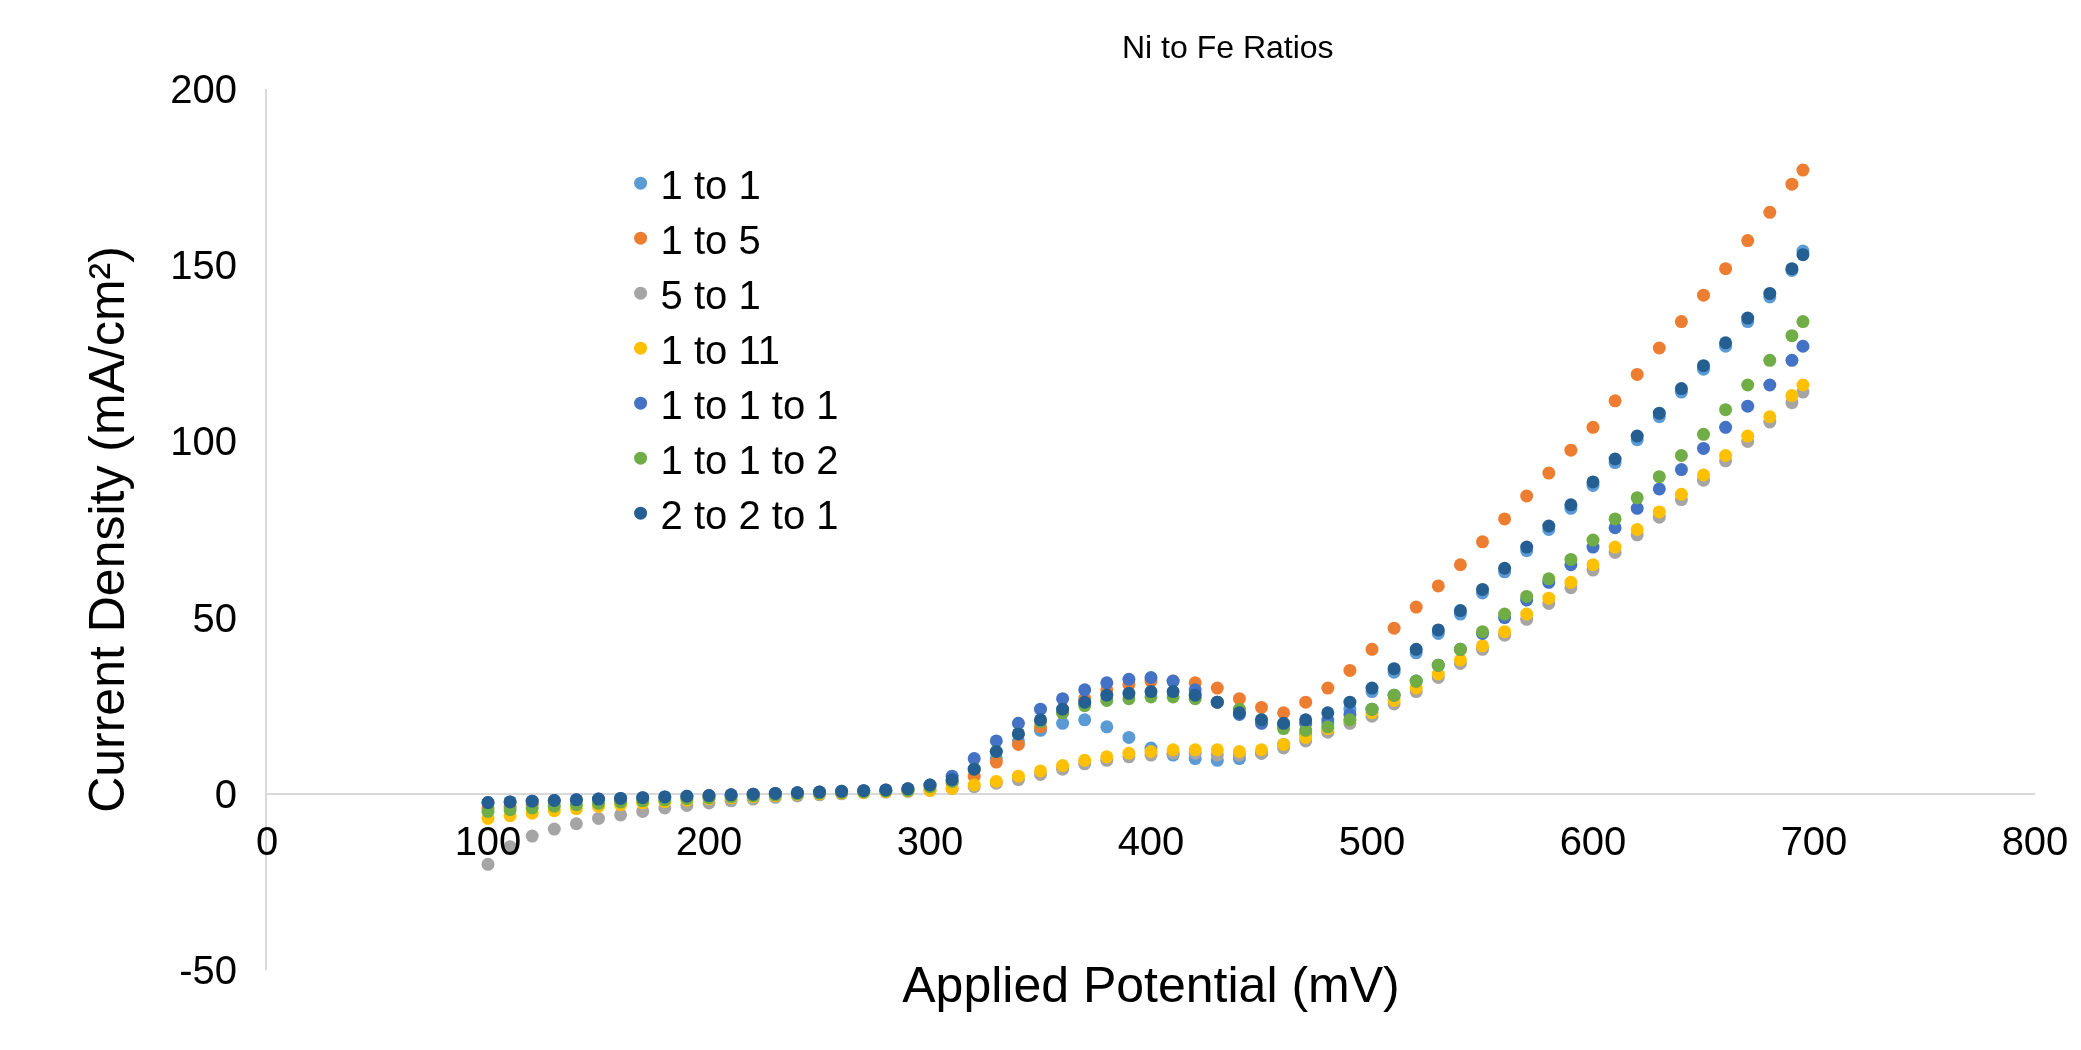 The width and height of the screenshot is (2081, 1050). I want to click on y-tick-label: 0, so click(225, 793).